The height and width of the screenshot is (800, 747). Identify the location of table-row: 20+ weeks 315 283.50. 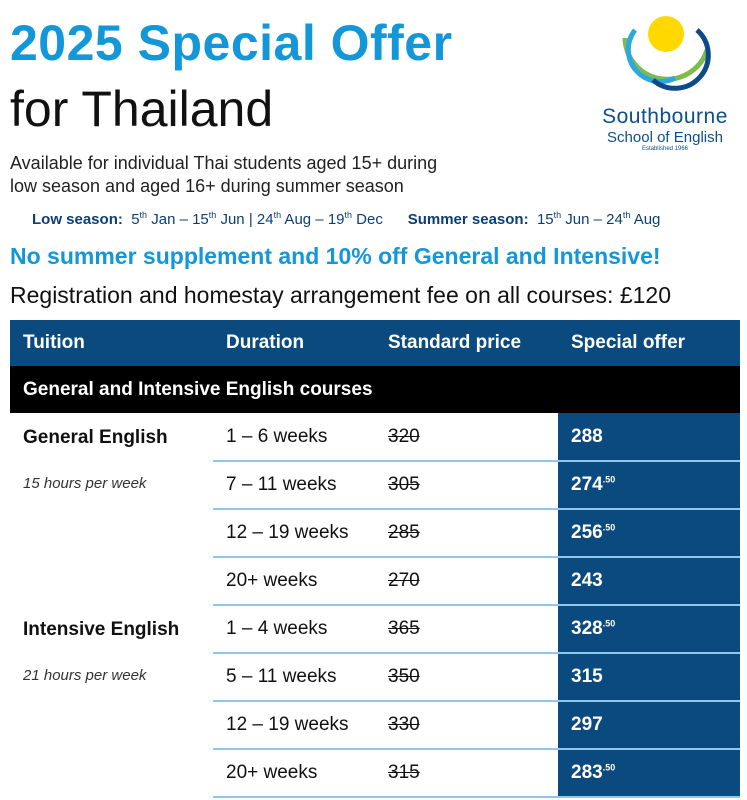
(375, 773).